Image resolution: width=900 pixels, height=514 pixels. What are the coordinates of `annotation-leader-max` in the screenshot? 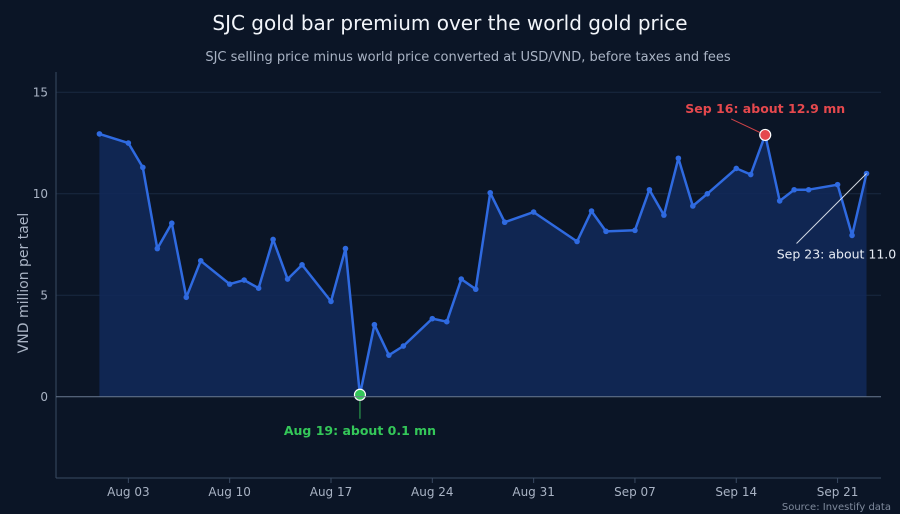 It's located at (748, 127).